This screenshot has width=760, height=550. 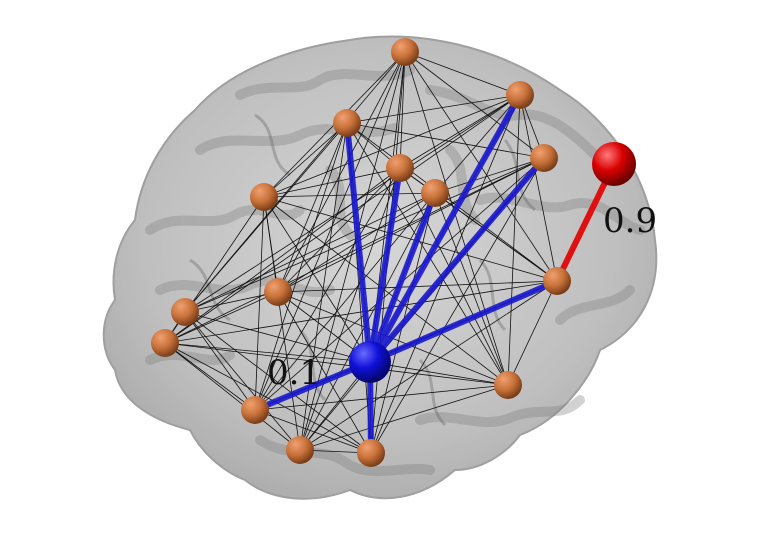 I want to click on external-weight-label: 0.9, so click(x=630, y=221).